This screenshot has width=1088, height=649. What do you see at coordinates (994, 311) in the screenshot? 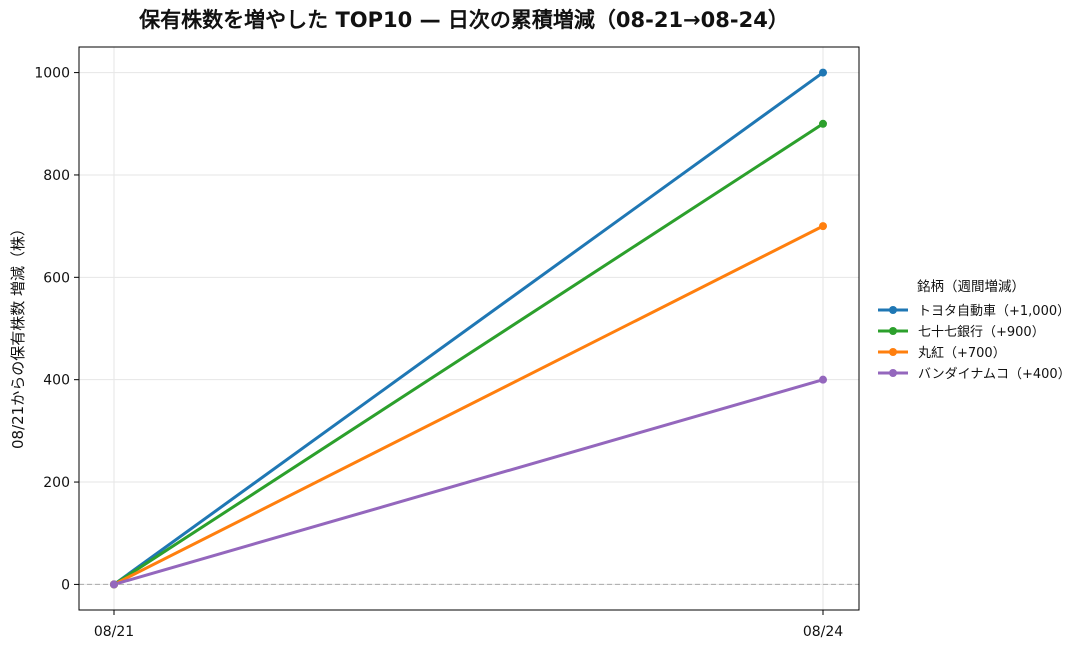
I see `legend-entry: トヨタ自動車（+1,000）` at bounding box center [994, 311].